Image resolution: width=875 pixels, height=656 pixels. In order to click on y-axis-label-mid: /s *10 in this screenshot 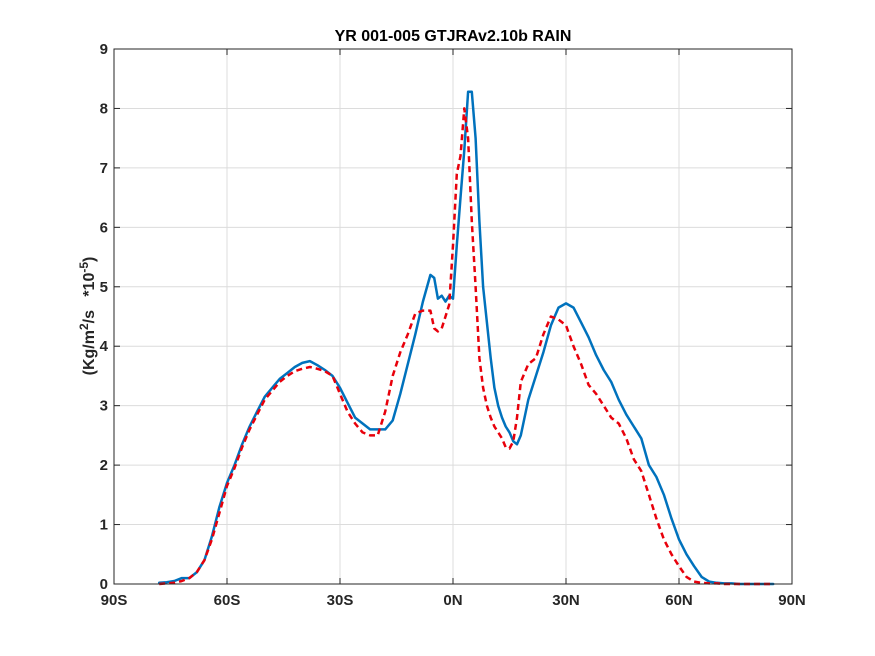, I will do `click(89, 298)`.